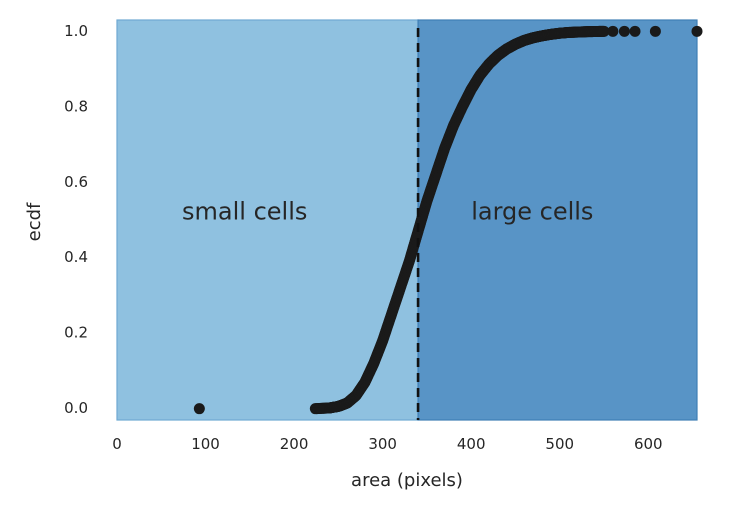 The height and width of the screenshot is (512, 733). I want to click on y-tick-label: 0.8, so click(76, 106).